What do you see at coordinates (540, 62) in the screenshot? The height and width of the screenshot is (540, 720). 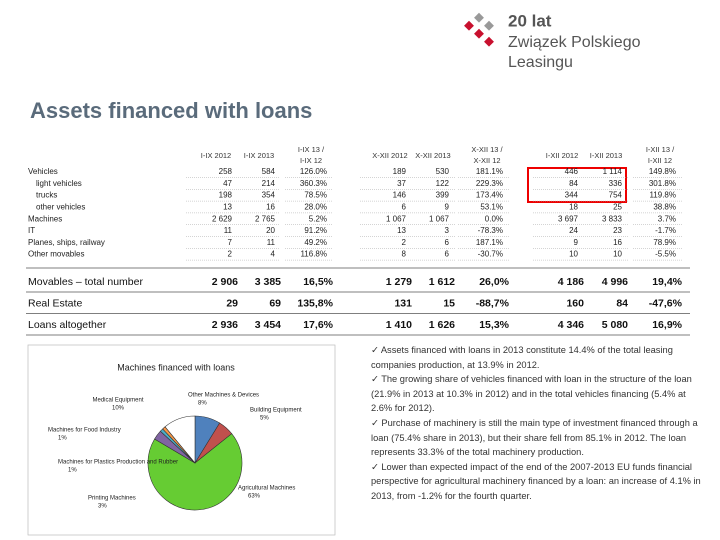 I see `logo-text: Leasingu` at bounding box center [540, 62].